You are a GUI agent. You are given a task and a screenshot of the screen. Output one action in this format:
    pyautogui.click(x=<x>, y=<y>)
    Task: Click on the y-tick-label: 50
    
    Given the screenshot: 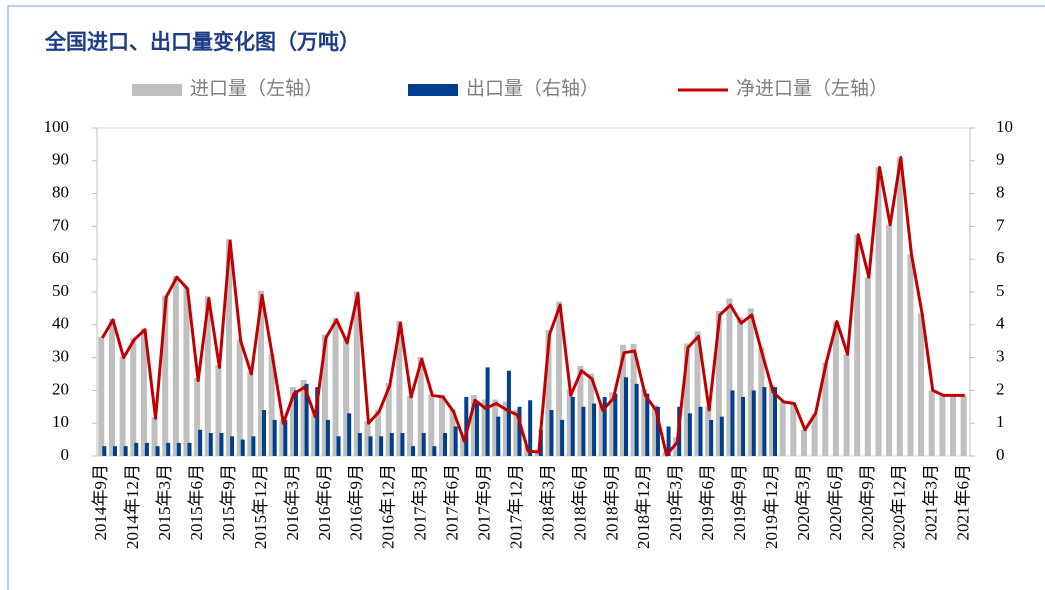 What is the action you would take?
    pyautogui.click(x=60, y=290)
    